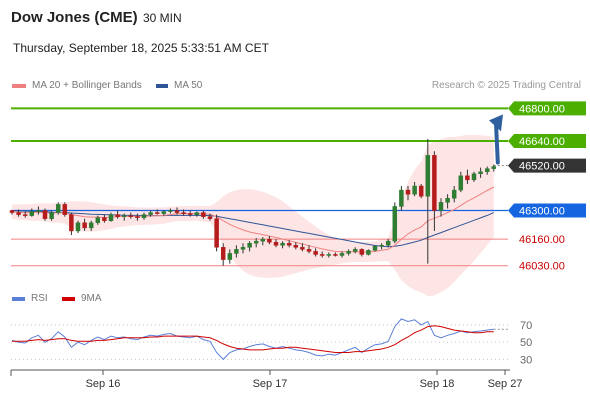 This screenshot has width=590, height=400. I want to click on current-price-tag-bg, so click(547, 165).